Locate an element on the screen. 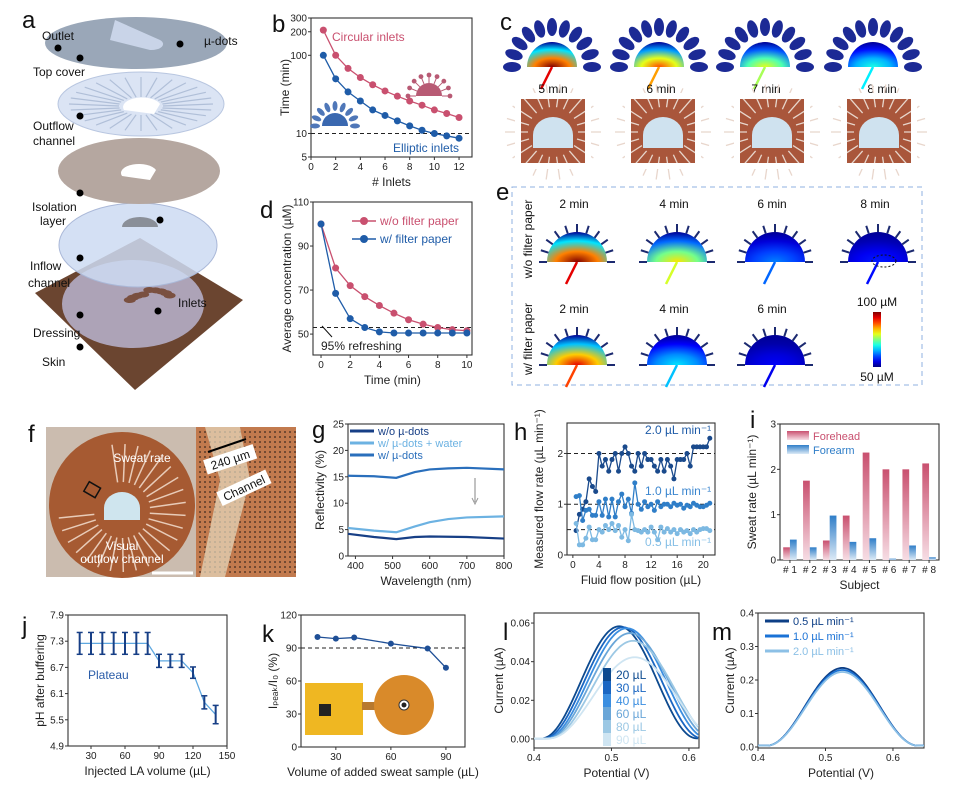  y-tick-label: 100 is located at coordinates (298, 56).